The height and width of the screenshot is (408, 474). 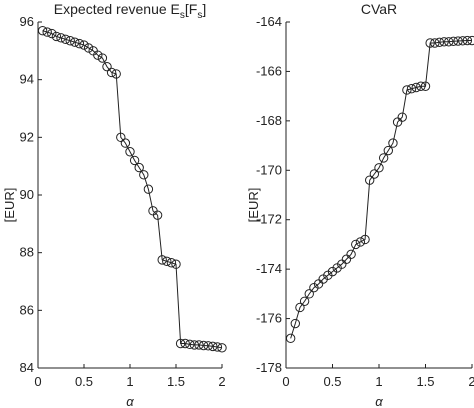 What do you see at coordinates (269, 70) in the screenshot?
I see `y-tick-label: -166` at bounding box center [269, 70].